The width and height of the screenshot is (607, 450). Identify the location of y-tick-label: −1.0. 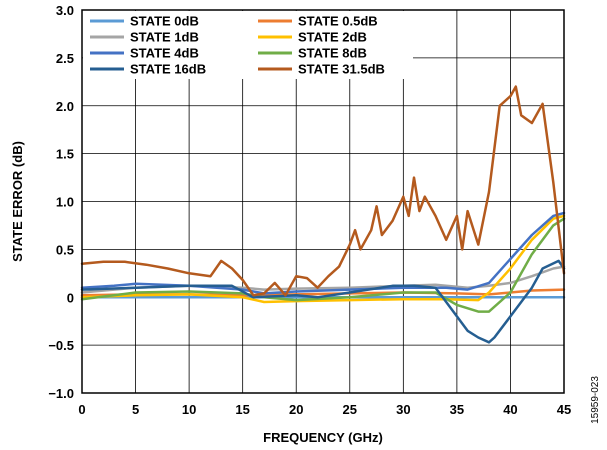
(61, 393).